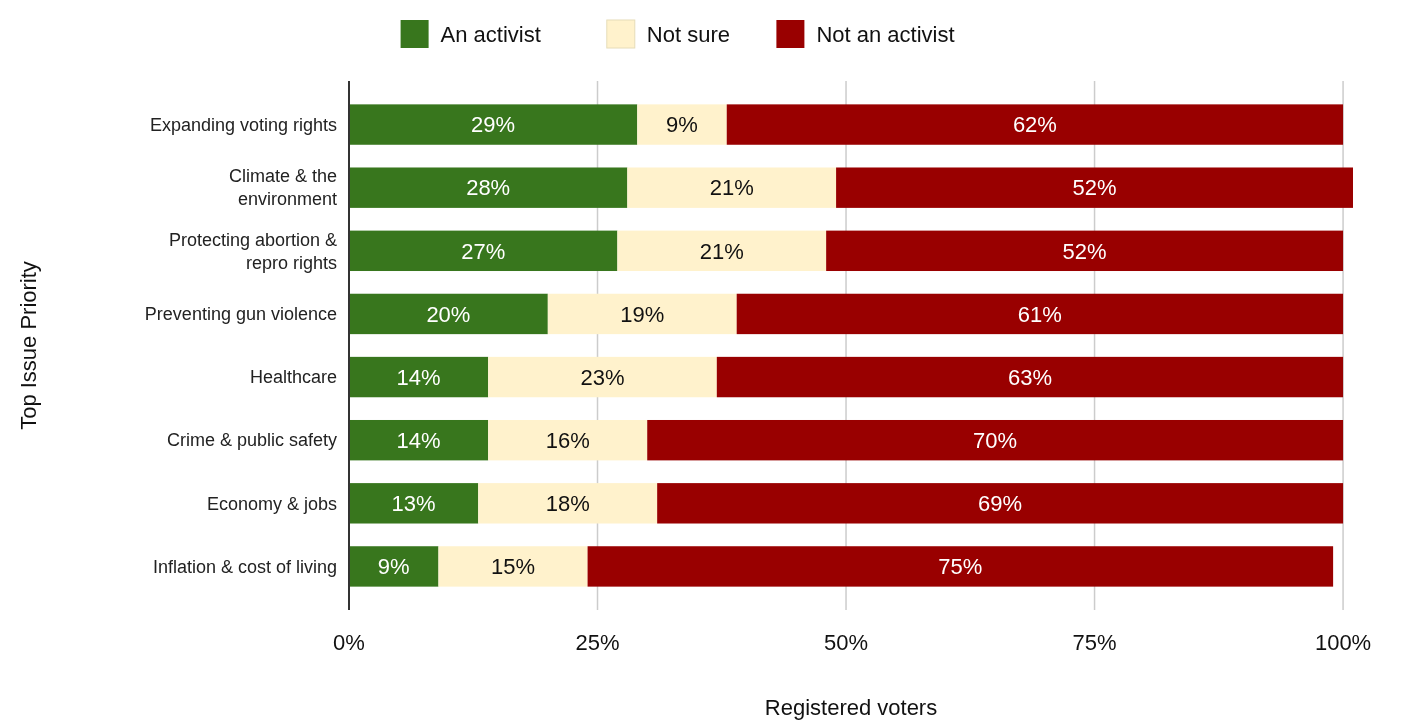  What do you see at coordinates (293, 377) in the screenshot?
I see `y-tick-label: Healthcare` at bounding box center [293, 377].